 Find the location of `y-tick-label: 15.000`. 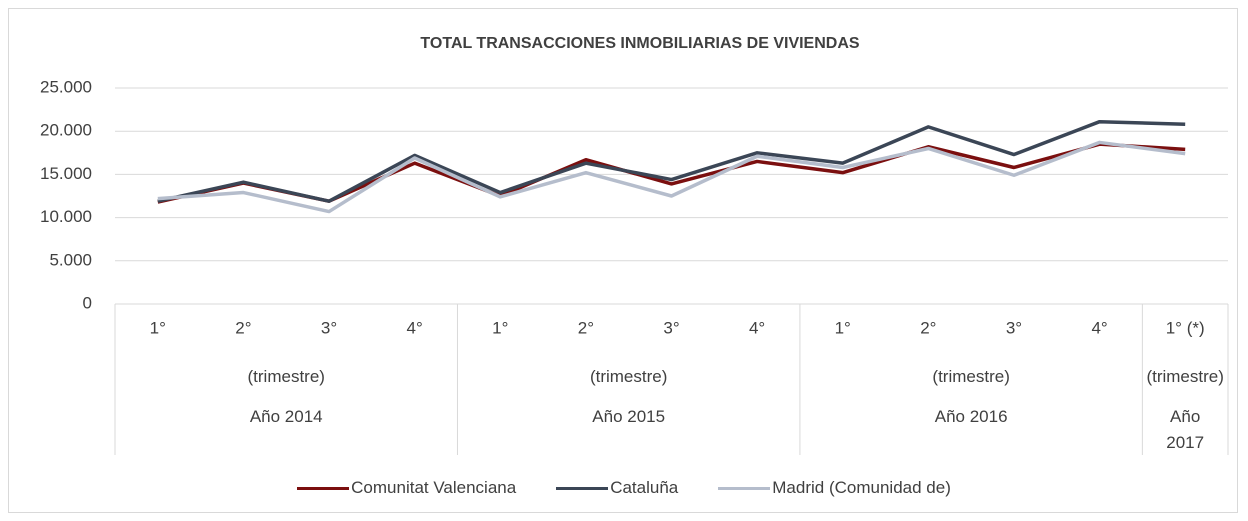

y-tick-label: 15.000 is located at coordinates (66, 173).